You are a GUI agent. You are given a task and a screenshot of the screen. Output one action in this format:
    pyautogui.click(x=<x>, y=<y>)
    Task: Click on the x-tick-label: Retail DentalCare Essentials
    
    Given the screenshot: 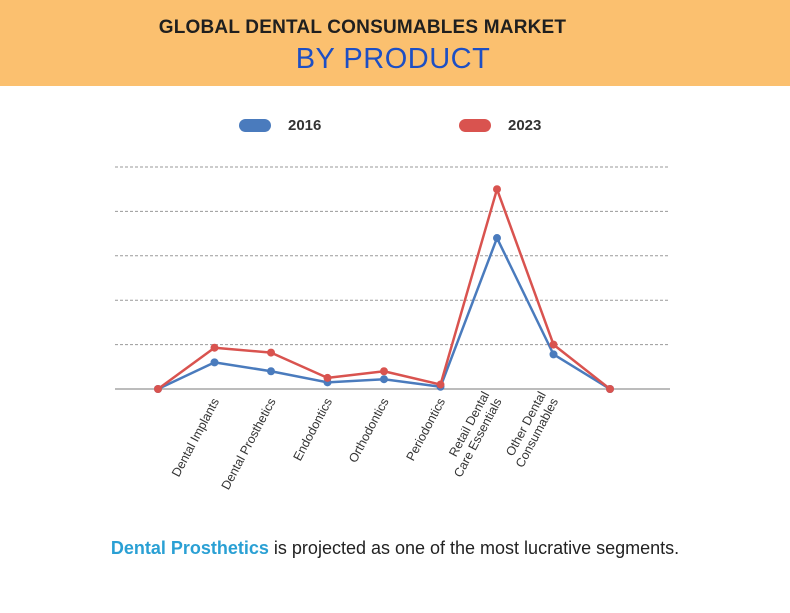 What is the action you would take?
    pyautogui.click(x=472, y=434)
    